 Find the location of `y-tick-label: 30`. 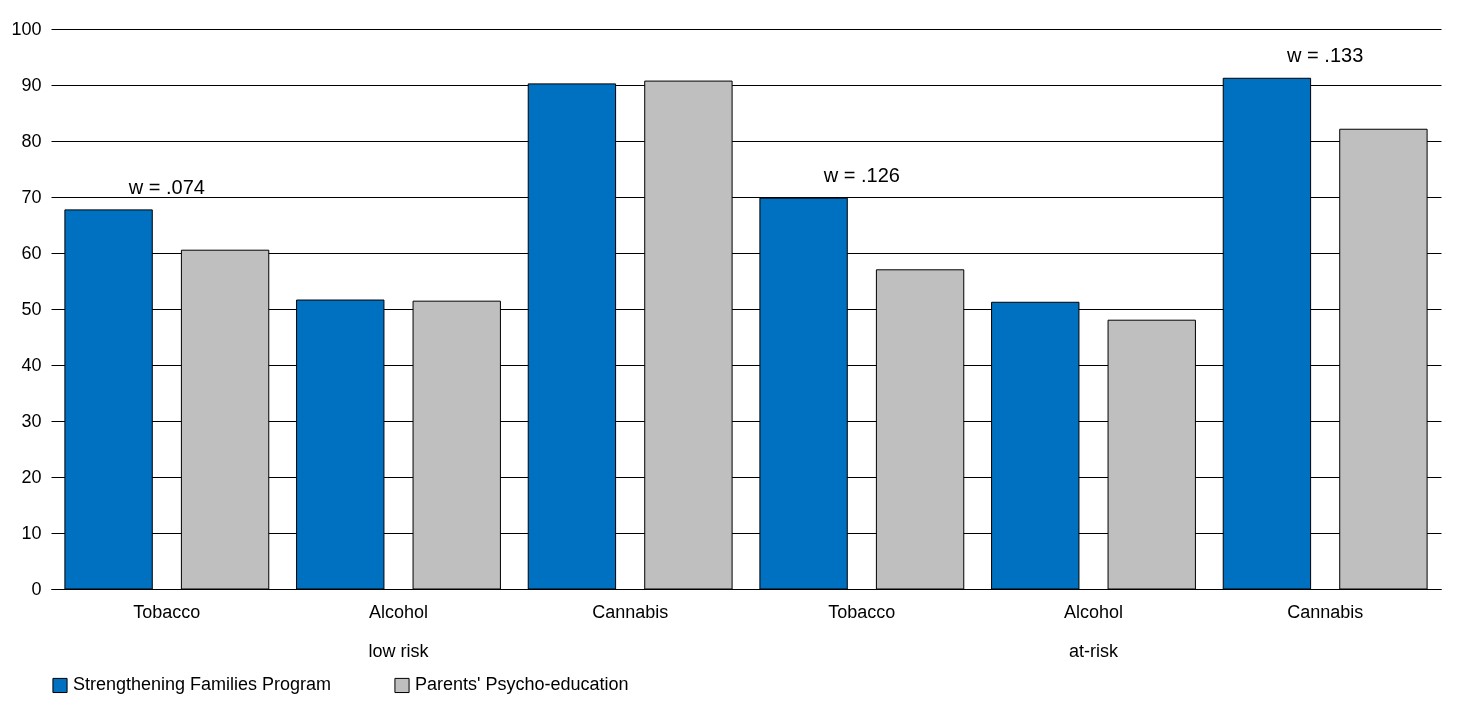

y-tick-label: 30 is located at coordinates (31, 420).